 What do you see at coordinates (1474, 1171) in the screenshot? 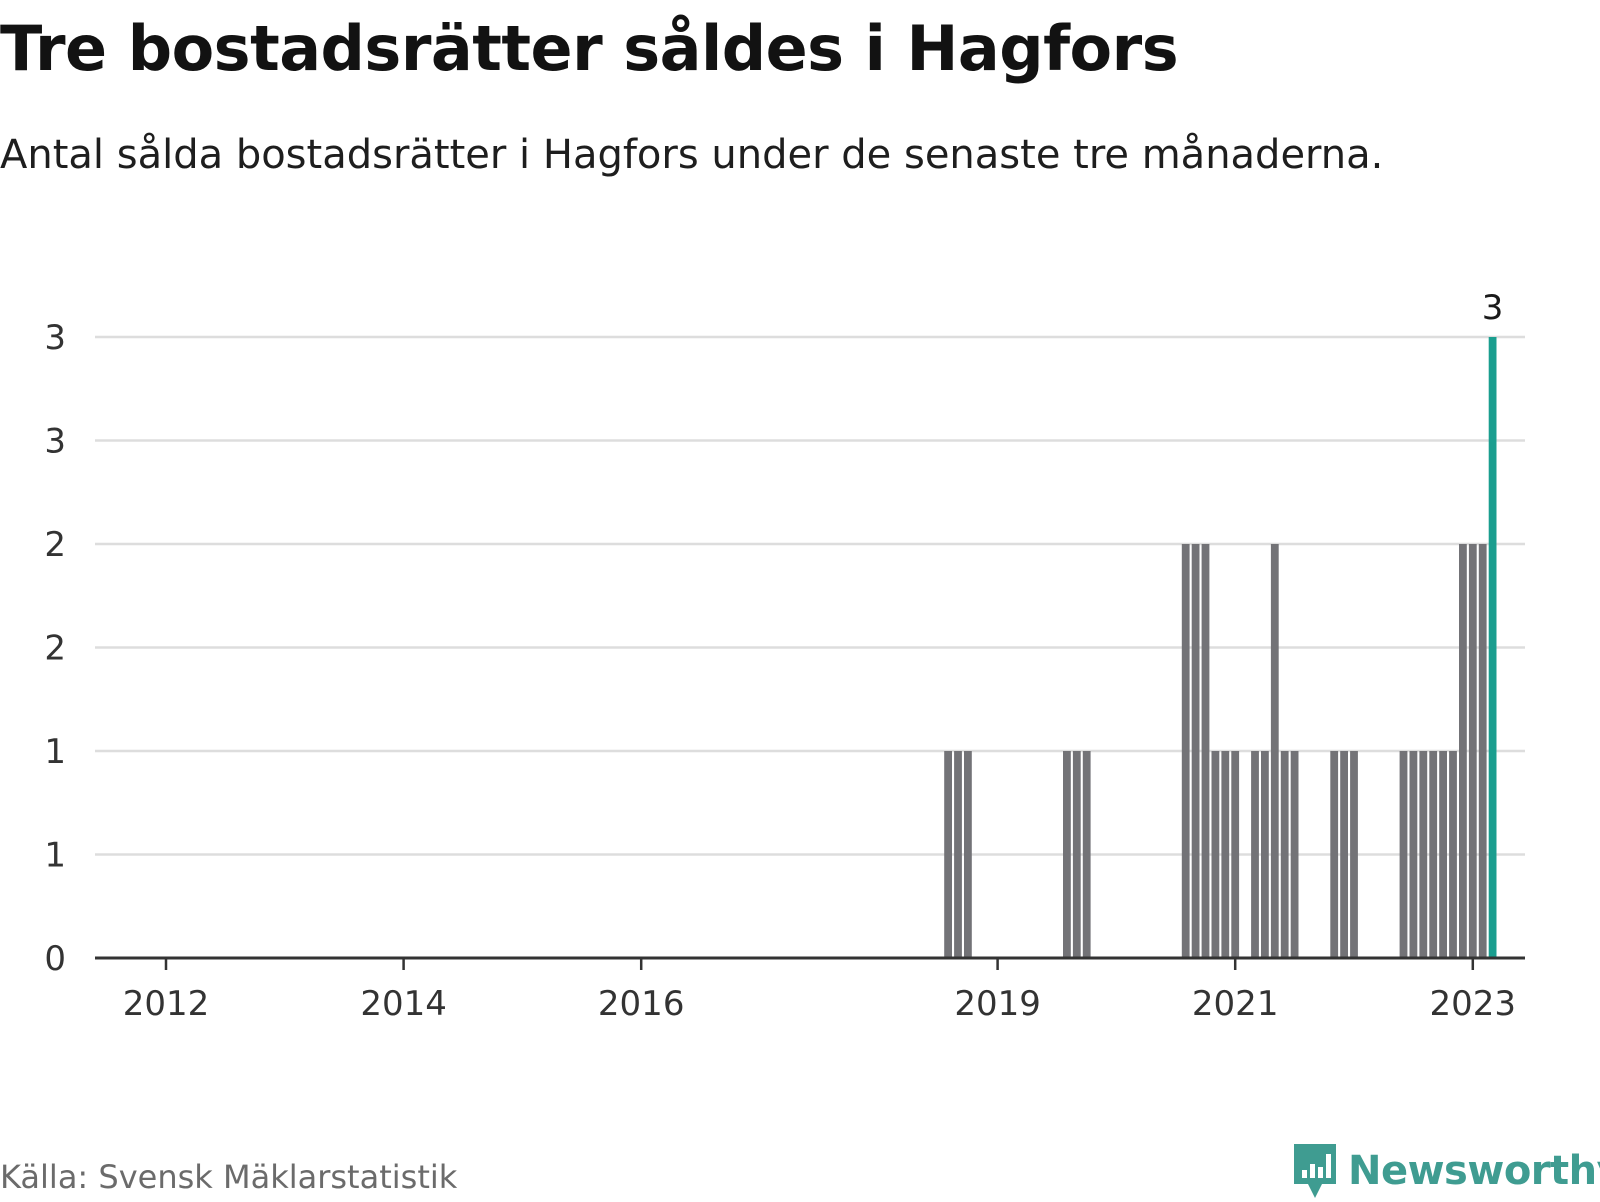
I see `logo-text: Newsworthy` at bounding box center [1474, 1171].